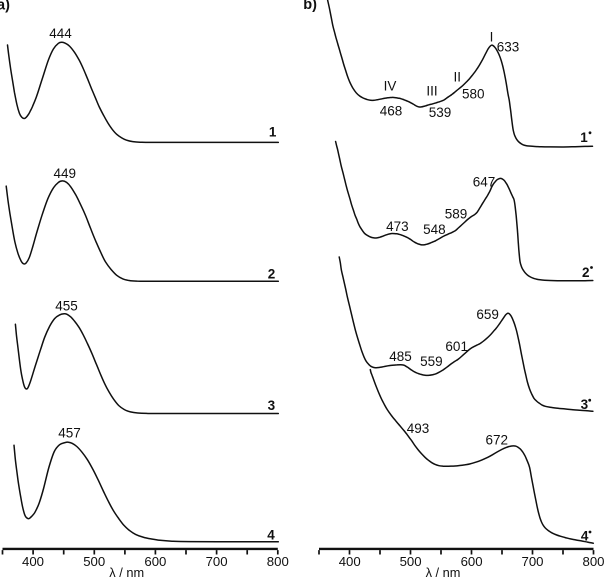  Describe the element at coordinates (65, 173) in the screenshot. I see `svg-text: 449` at that location.